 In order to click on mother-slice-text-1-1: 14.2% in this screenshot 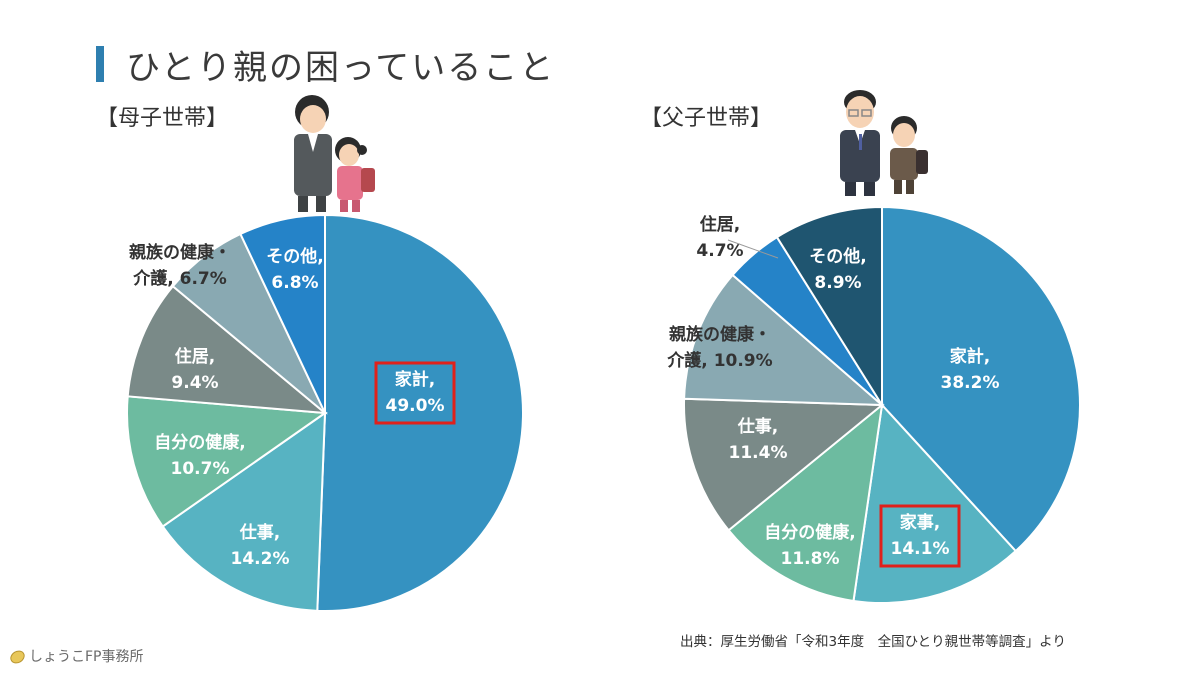, I will do `click(260, 559)`.